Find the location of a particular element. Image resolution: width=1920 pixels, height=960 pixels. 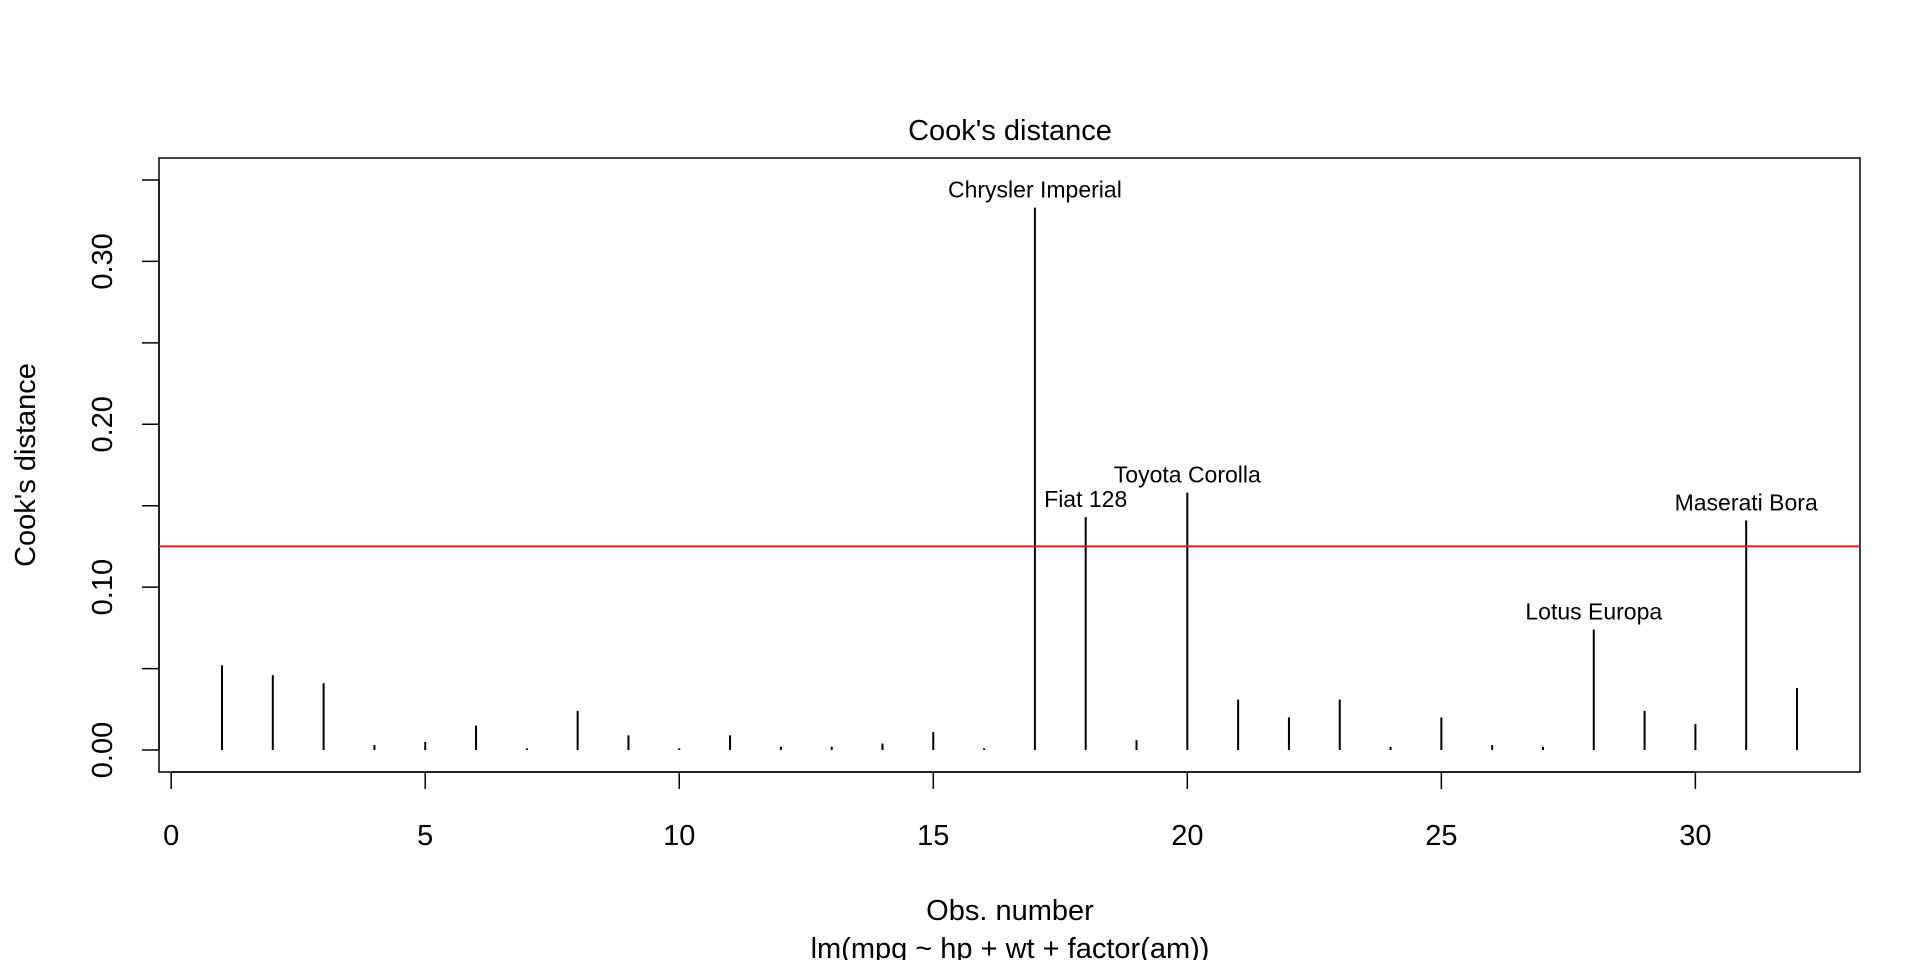

x-tick-label: 5 is located at coordinates (425, 836).